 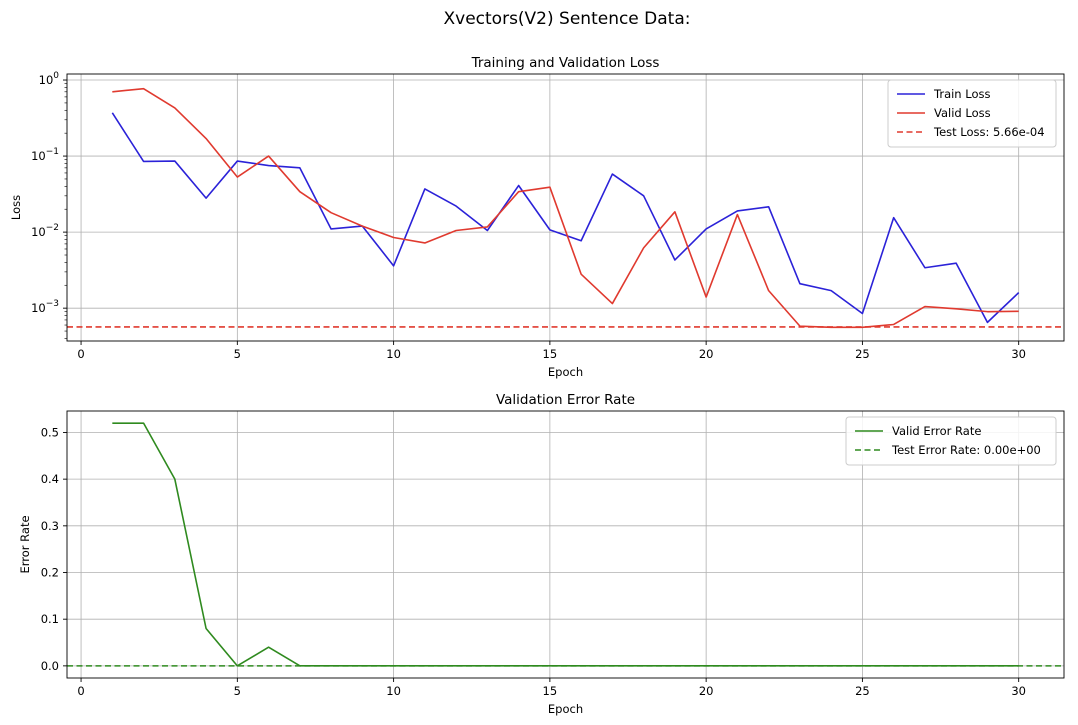 I want to click on legend-label: Test Error Rate: 0.00e+00, so click(x=966, y=450).